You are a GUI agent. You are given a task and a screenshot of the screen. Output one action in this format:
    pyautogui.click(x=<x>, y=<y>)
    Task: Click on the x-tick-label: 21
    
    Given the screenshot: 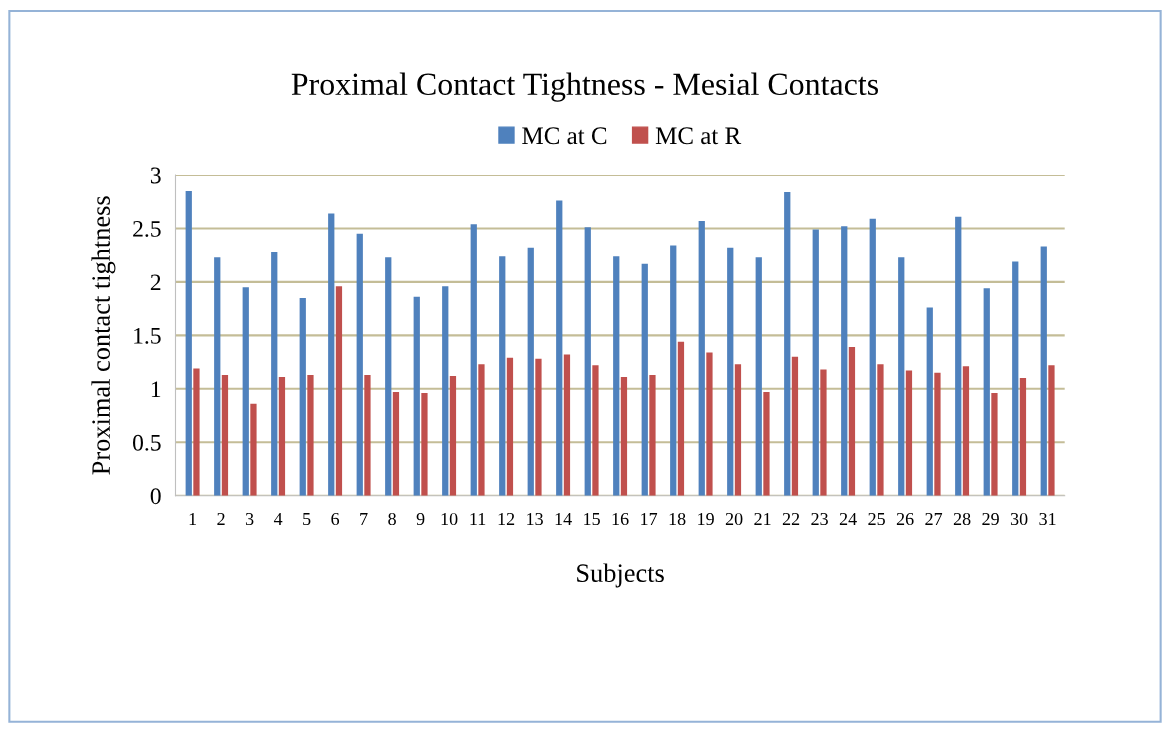 What is the action you would take?
    pyautogui.click(x=762, y=518)
    